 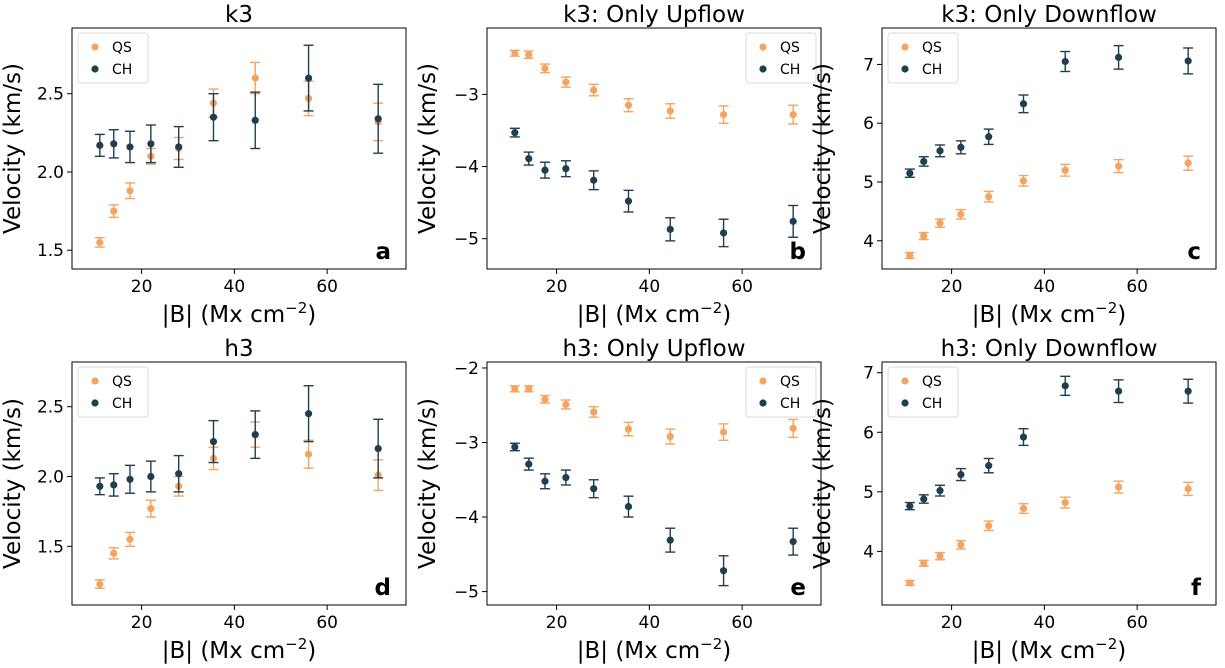 I want to click on y-tick-label: 4, so click(x=868, y=242).